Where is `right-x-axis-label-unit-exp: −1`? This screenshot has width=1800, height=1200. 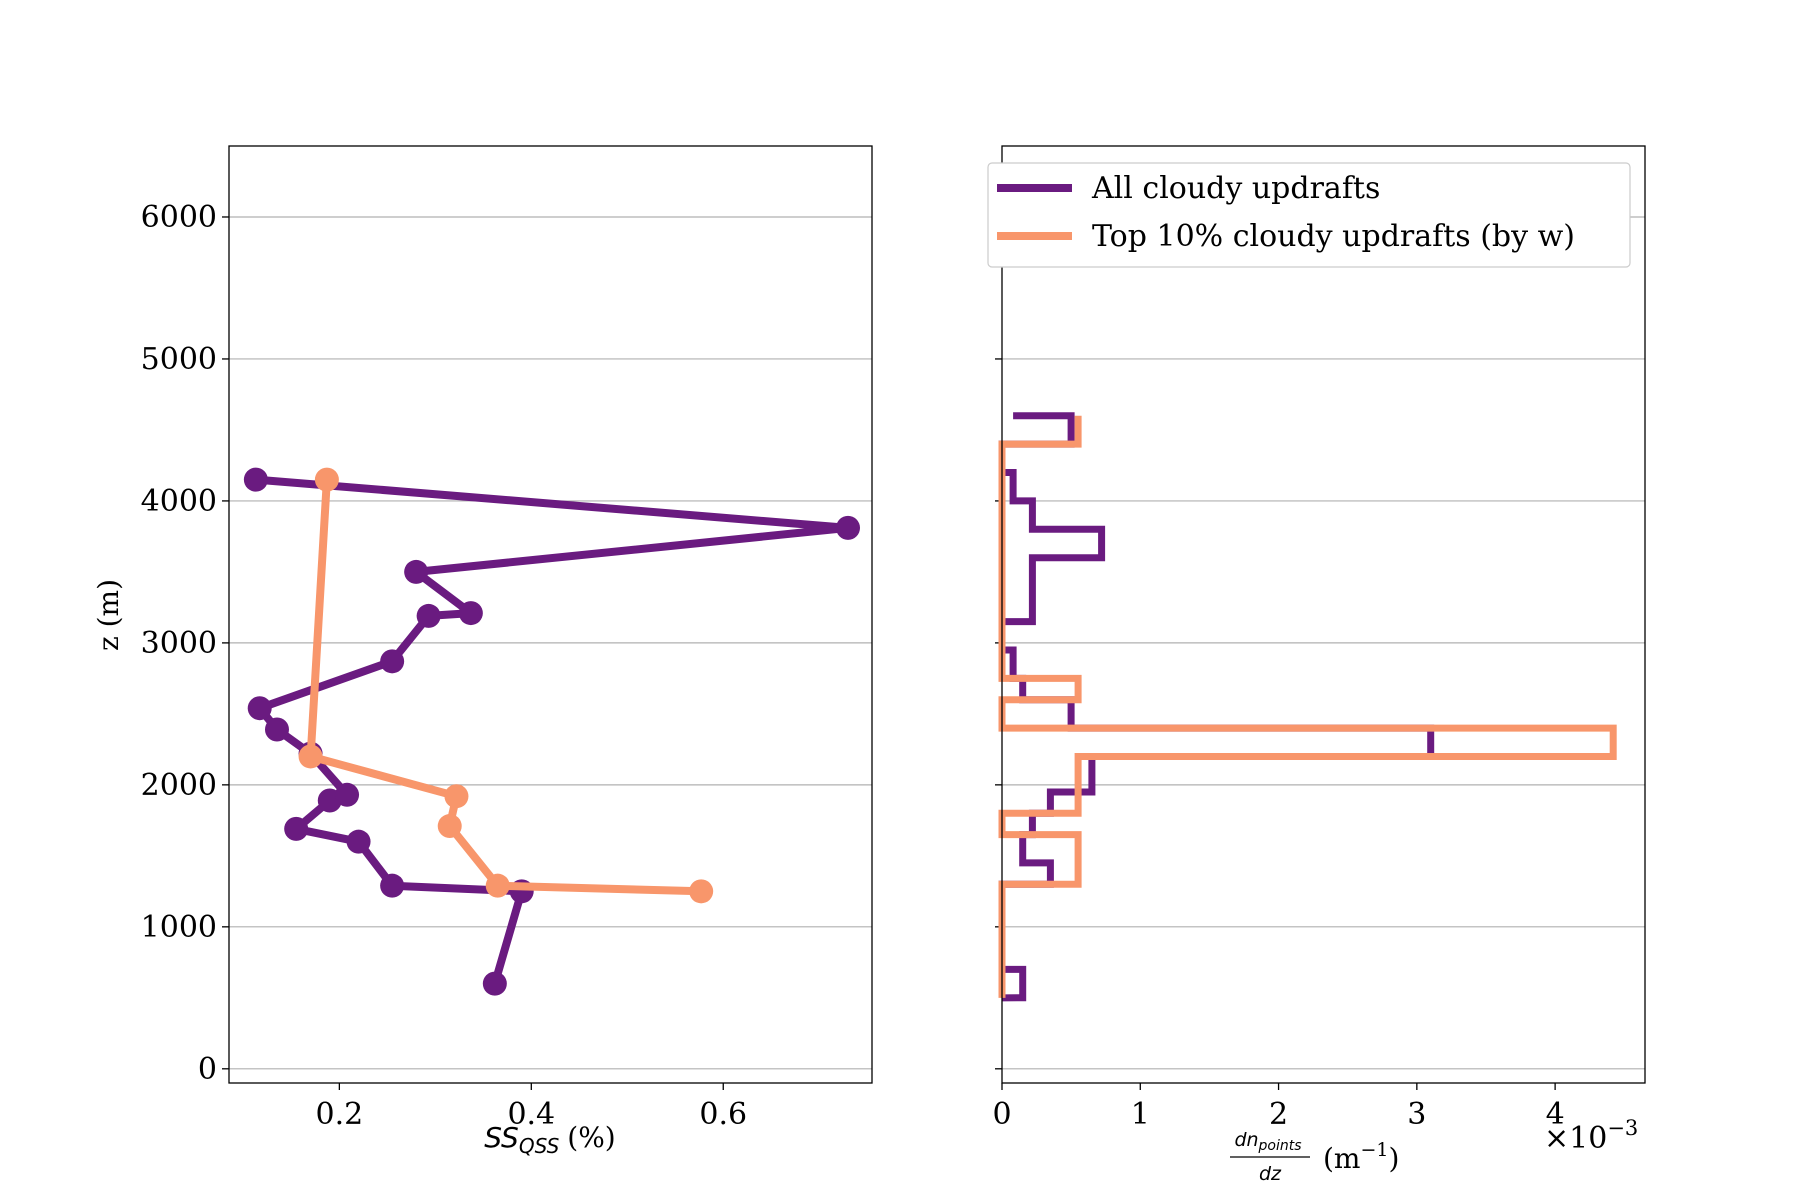 right-x-axis-label-unit-exp: −1 is located at coordinates (1374, 1150).